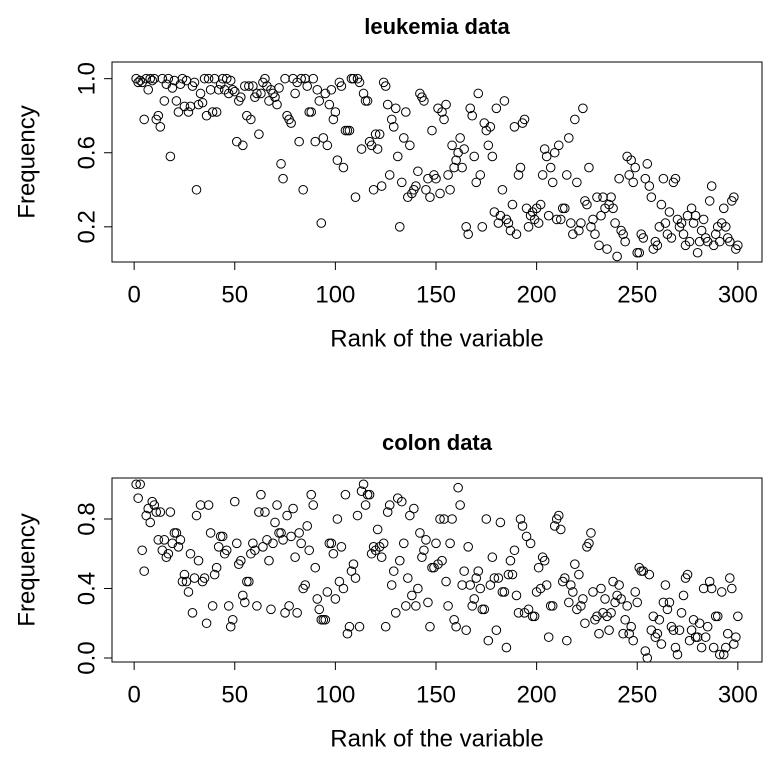  I want to click on x-tick-label: 150, so click(436, 694).